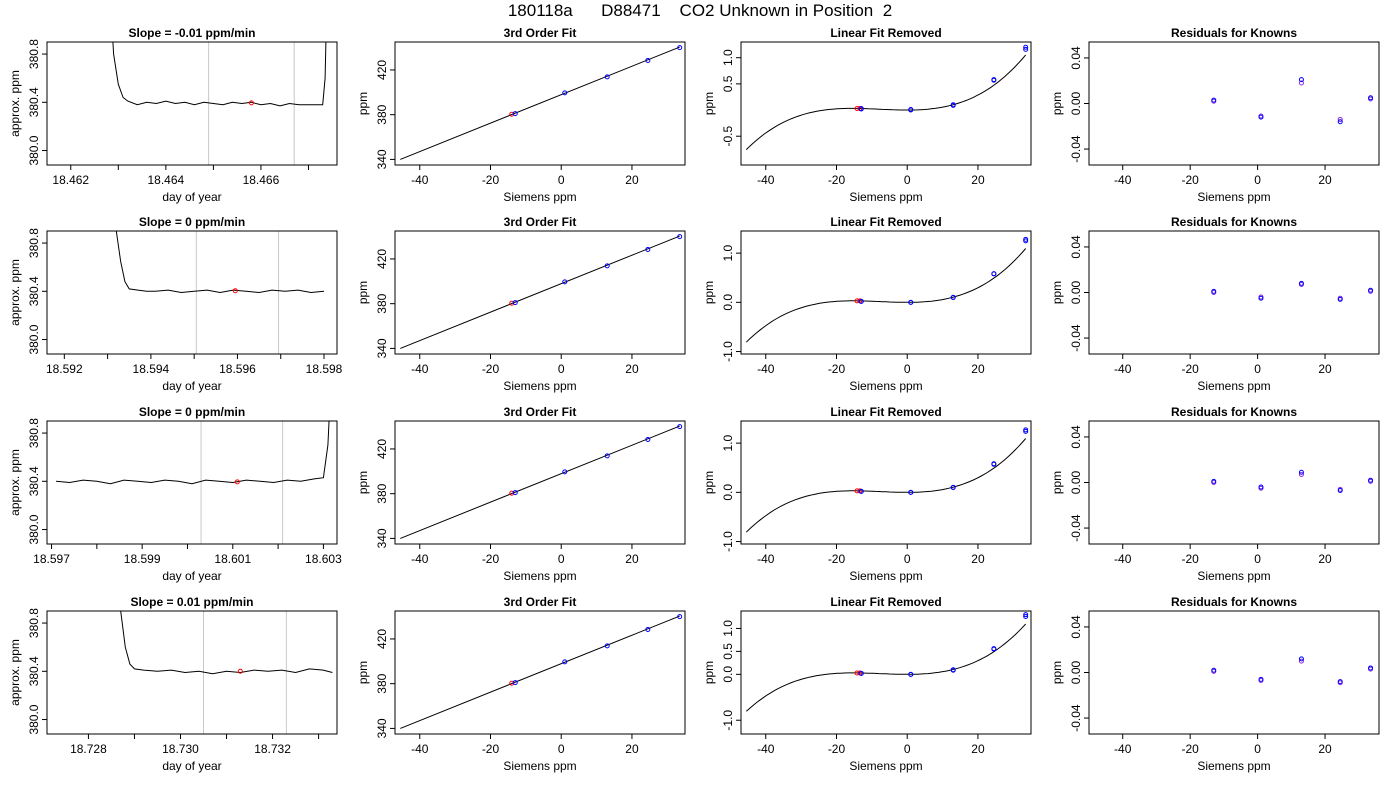 This screenshot has height=800, width=1400. I want to click on panel-title: Linear Fit Removed, so click(885, 602).